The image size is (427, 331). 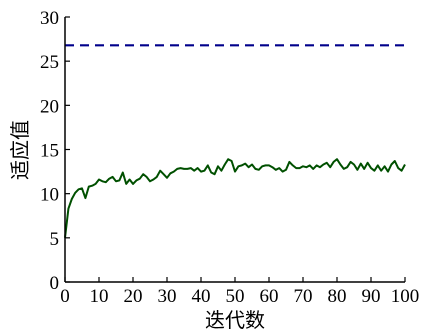 What do you see at coordinates (269, 296) in the screenshot?
I see `x-tick-label: 60` at bounding box center [269, 296].